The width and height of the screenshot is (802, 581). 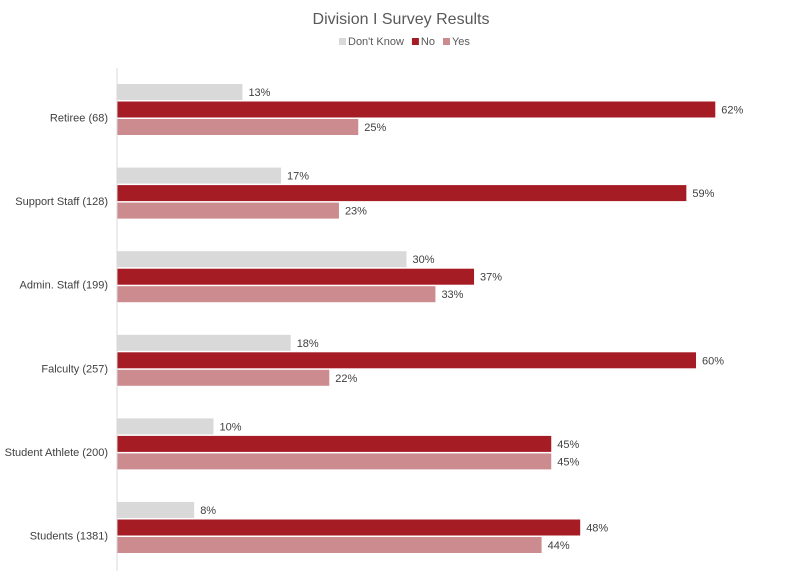 I want to click on legend-swatch-no, so click(x=415, y=41).